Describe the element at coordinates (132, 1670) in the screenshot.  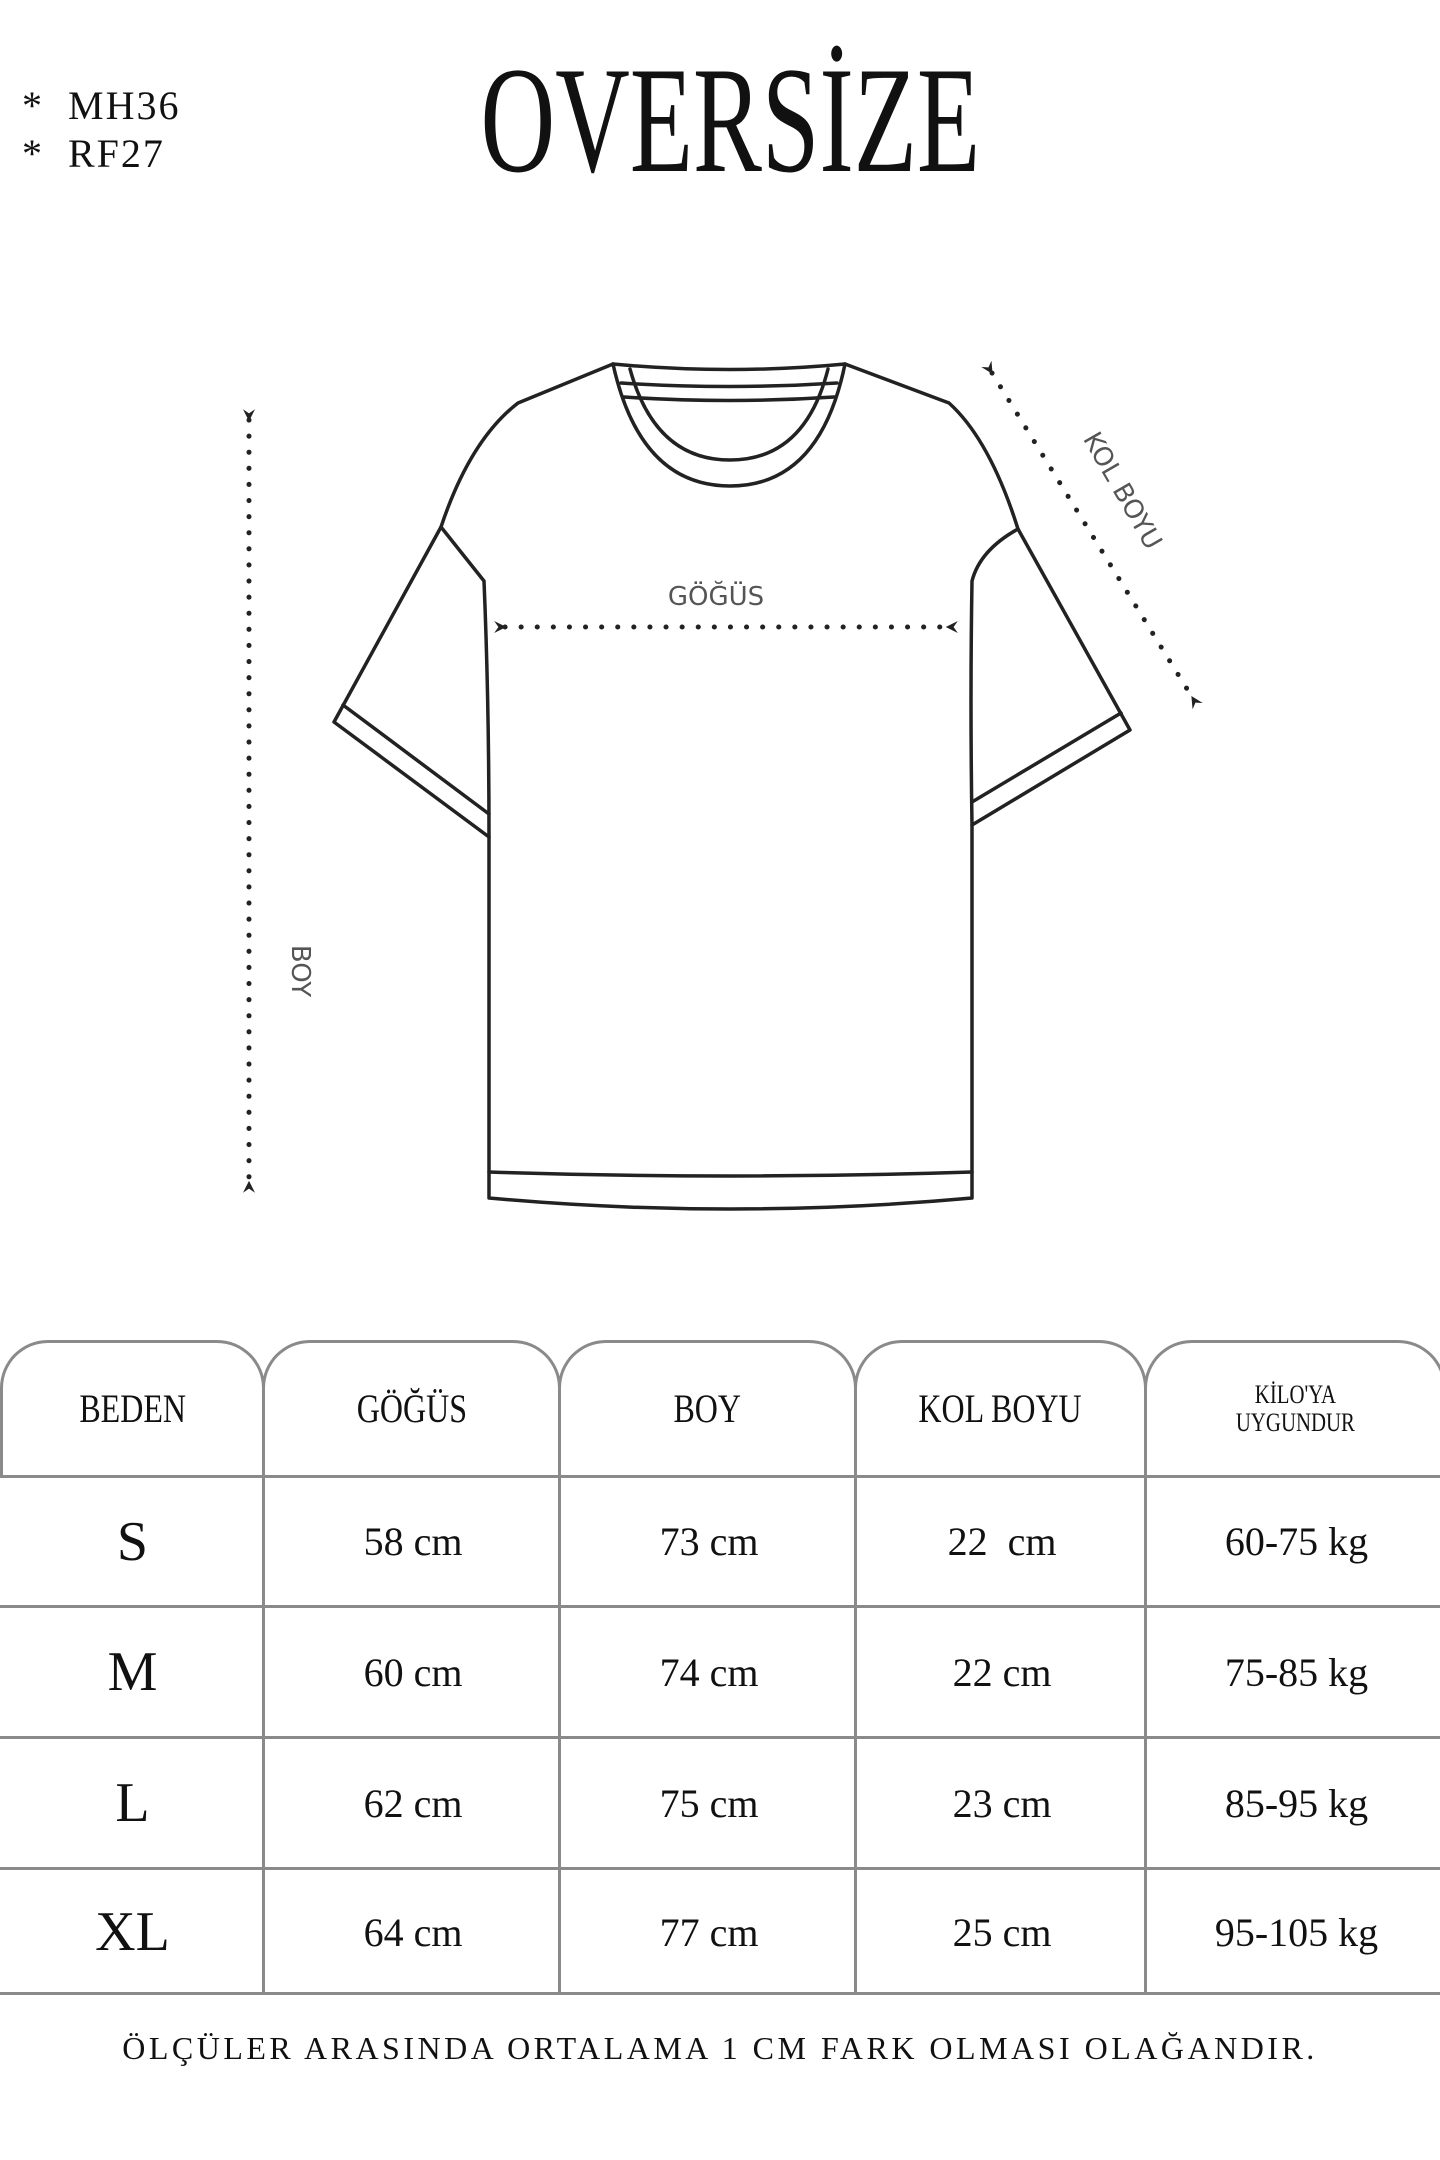
I see `size-cell: M` at that location.